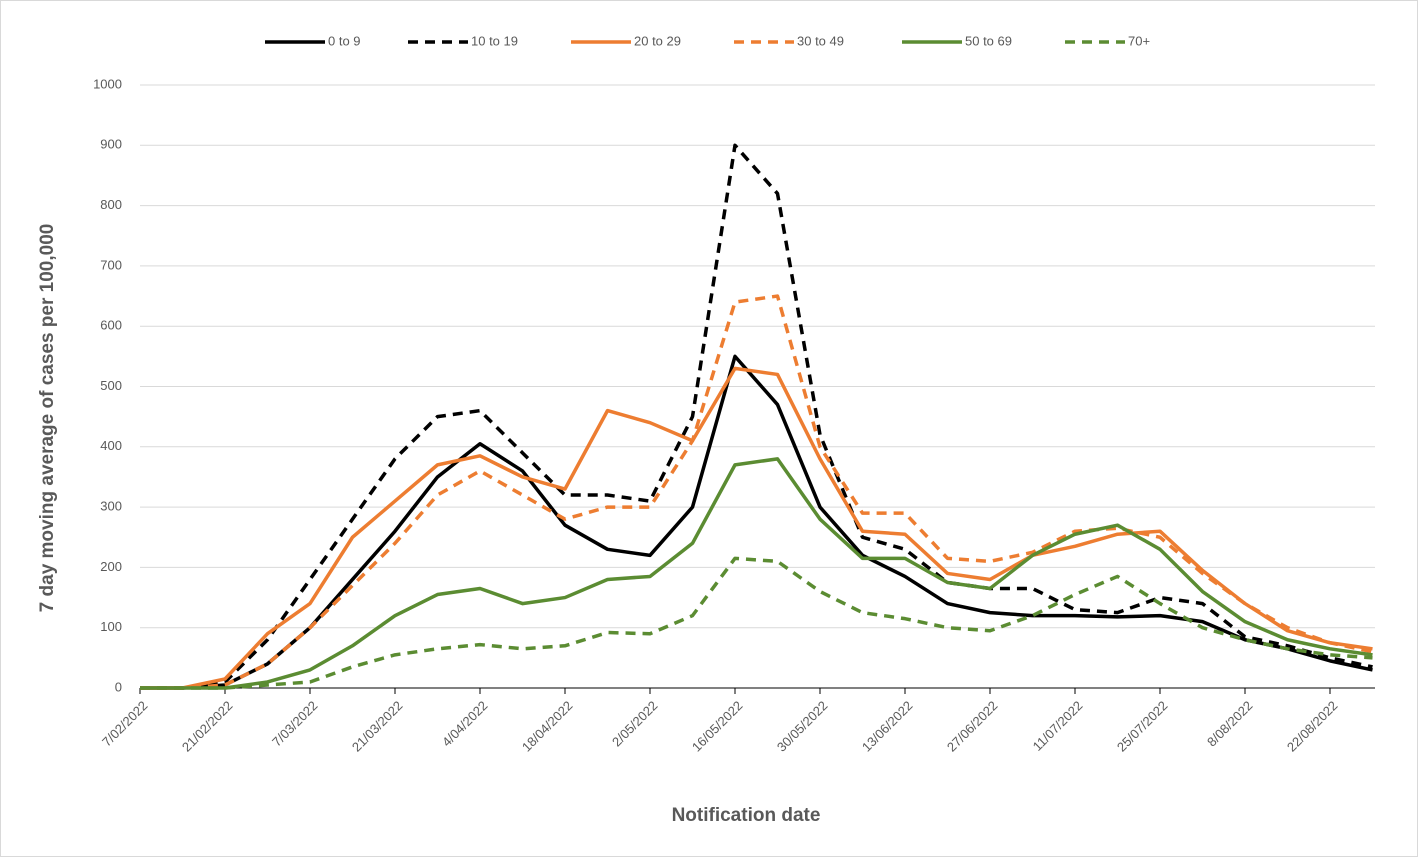 This screenshot has width=1418, height=862. Describe the element at coordinates (988, 40) in the screenshot. I see `legend-label: 50 to 69` at that location.